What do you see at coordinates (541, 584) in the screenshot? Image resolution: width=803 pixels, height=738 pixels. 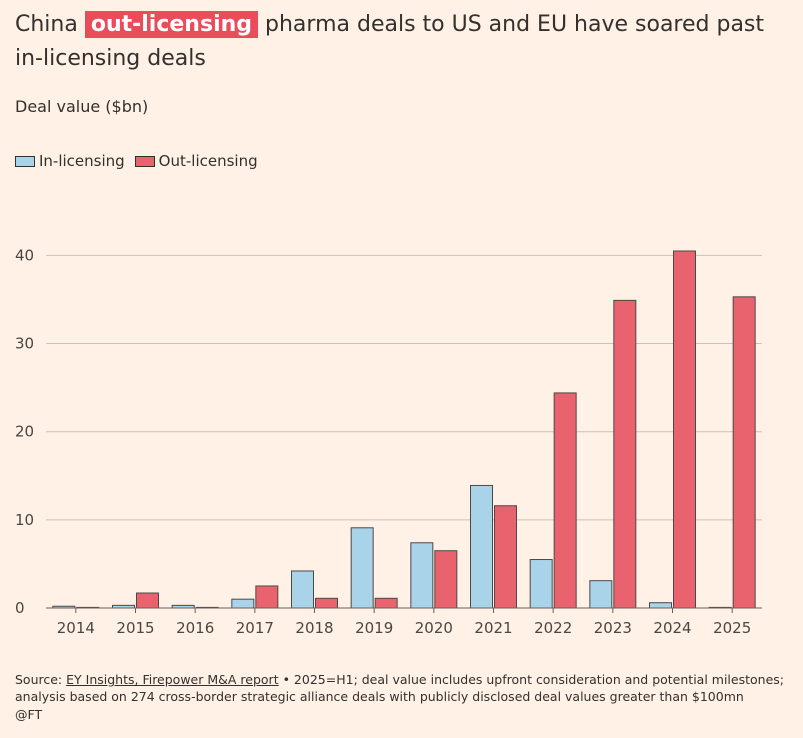 I see `bar-in-licensing-2022` at bounding box center [541, 584].